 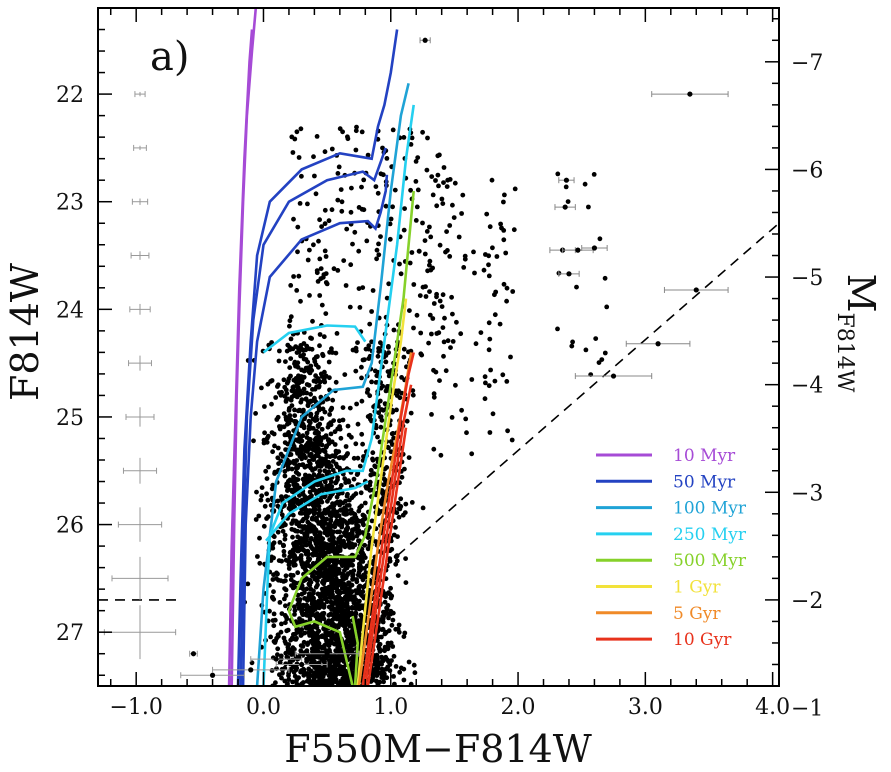 What do you see at coordinates (70, 310) in the screenshot?
I see `y-tick-label: 24` at bounding box center [70, 310].